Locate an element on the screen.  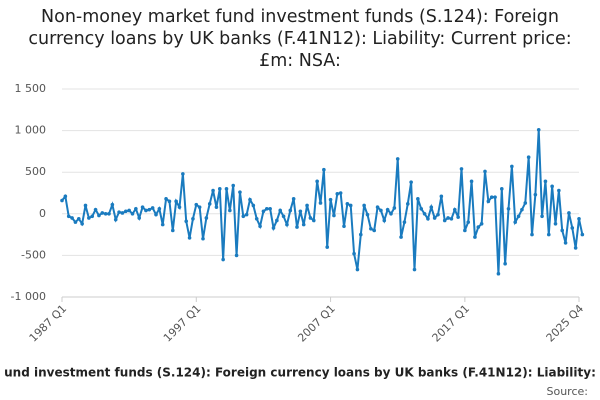
source: Source: is located at coordinates (568, 391).